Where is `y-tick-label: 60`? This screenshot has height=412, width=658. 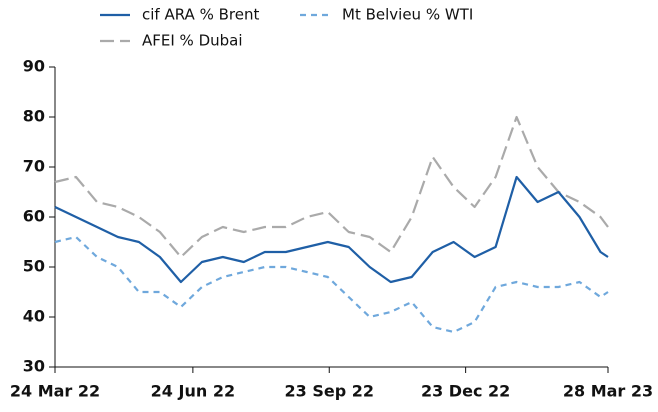 y-tick-label: 60 is located at coordinates (34, 216).